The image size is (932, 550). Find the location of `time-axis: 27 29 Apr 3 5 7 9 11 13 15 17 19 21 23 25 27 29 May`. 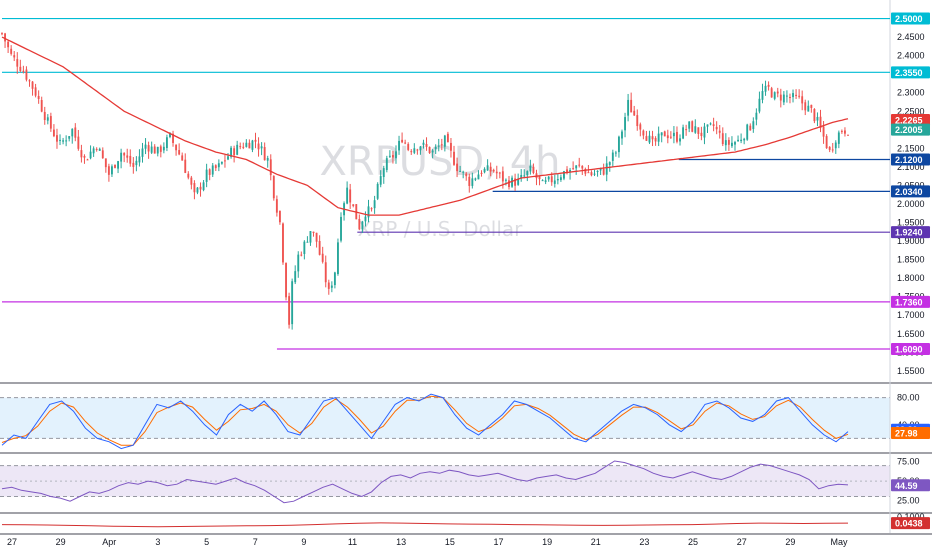

time-axis: 27 29 Apr 3 5 7 9 11 13 15 17 19 21 23 25 27 29 May is located at coordinates (427, 542).